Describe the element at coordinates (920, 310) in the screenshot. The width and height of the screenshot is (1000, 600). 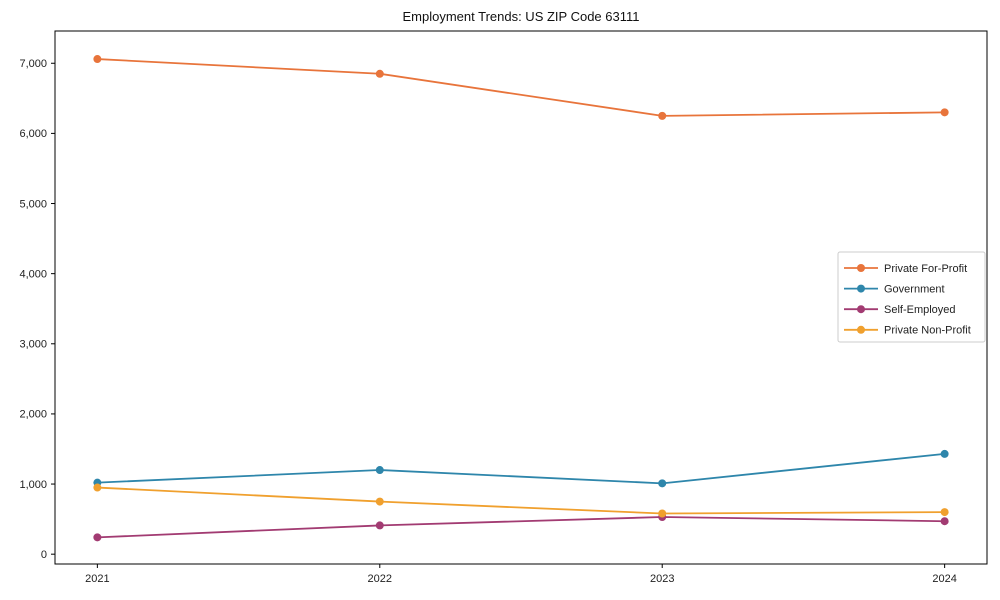
I see `legend-label: Self-Employed` at that location.